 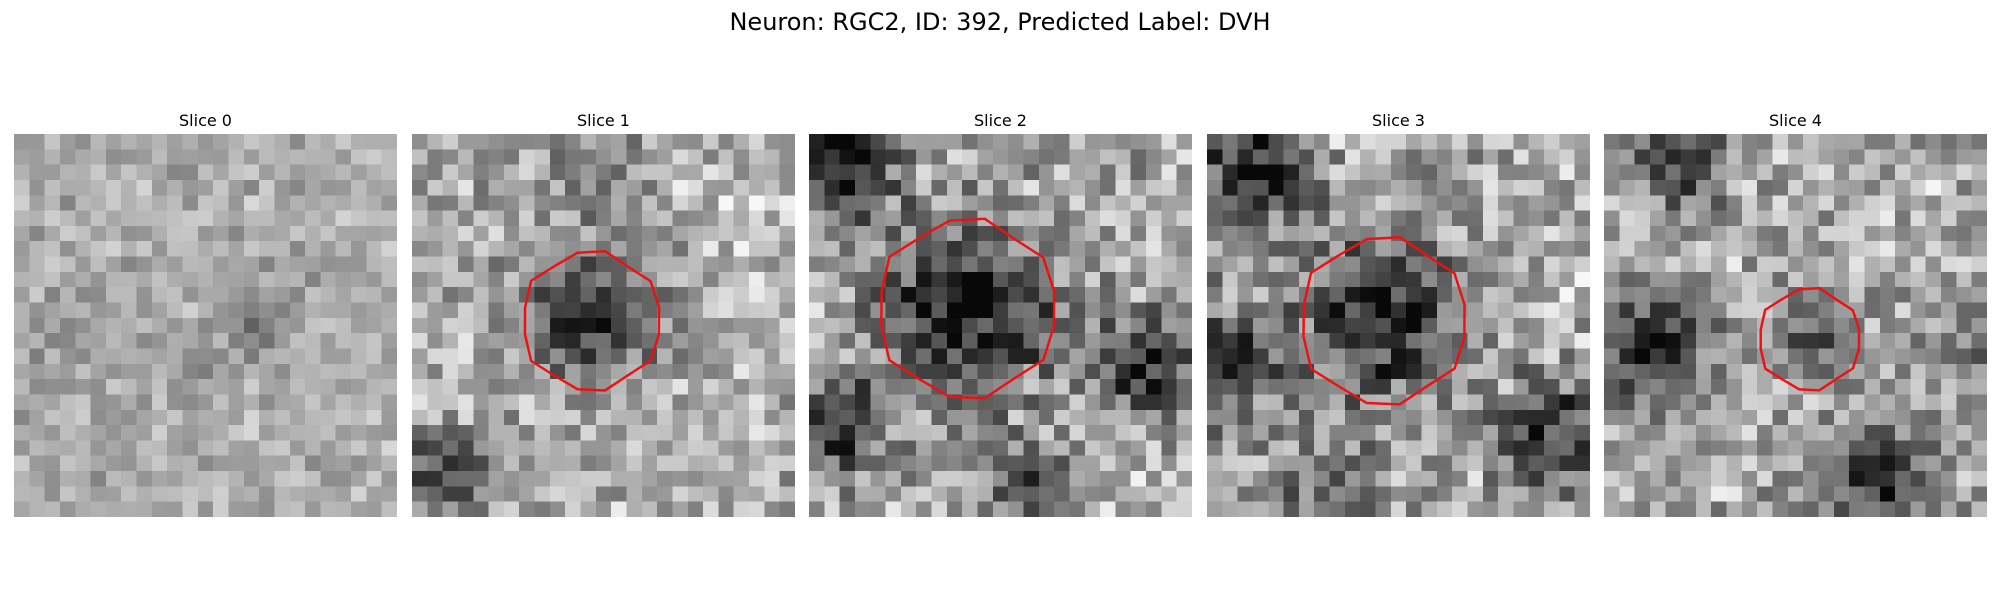 I want to click on slice-panel-1: Slice 1, so click(x=603, y=312).